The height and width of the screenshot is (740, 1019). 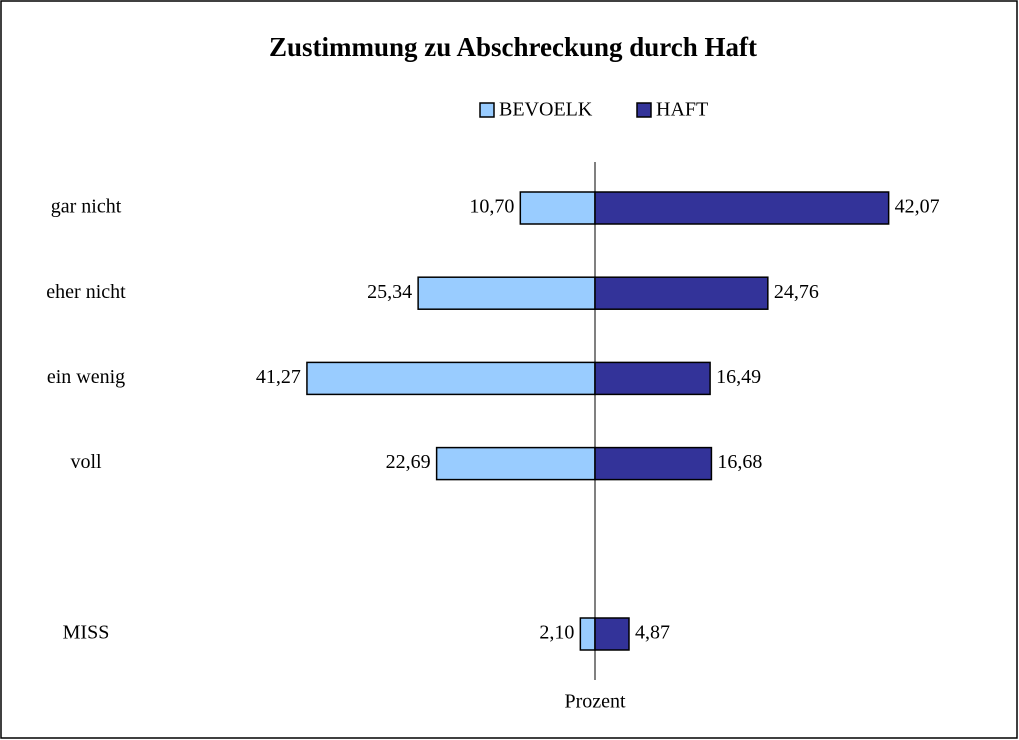 I want to click on value-label: 4,87, so click(x=652, y=633).